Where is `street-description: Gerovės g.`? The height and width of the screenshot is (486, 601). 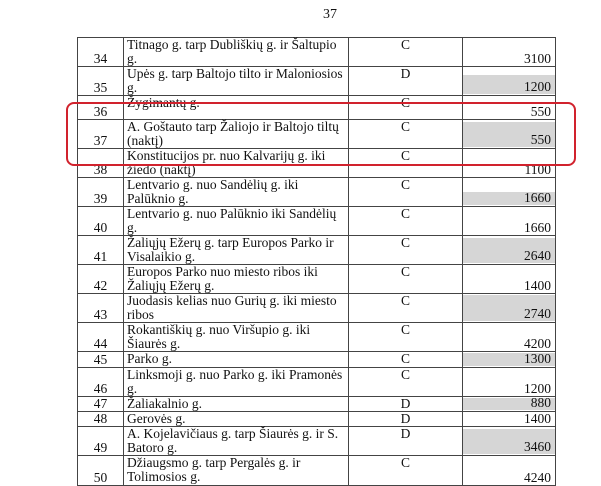
street-description: Gerovės g. is located at coordinates (236, 419).